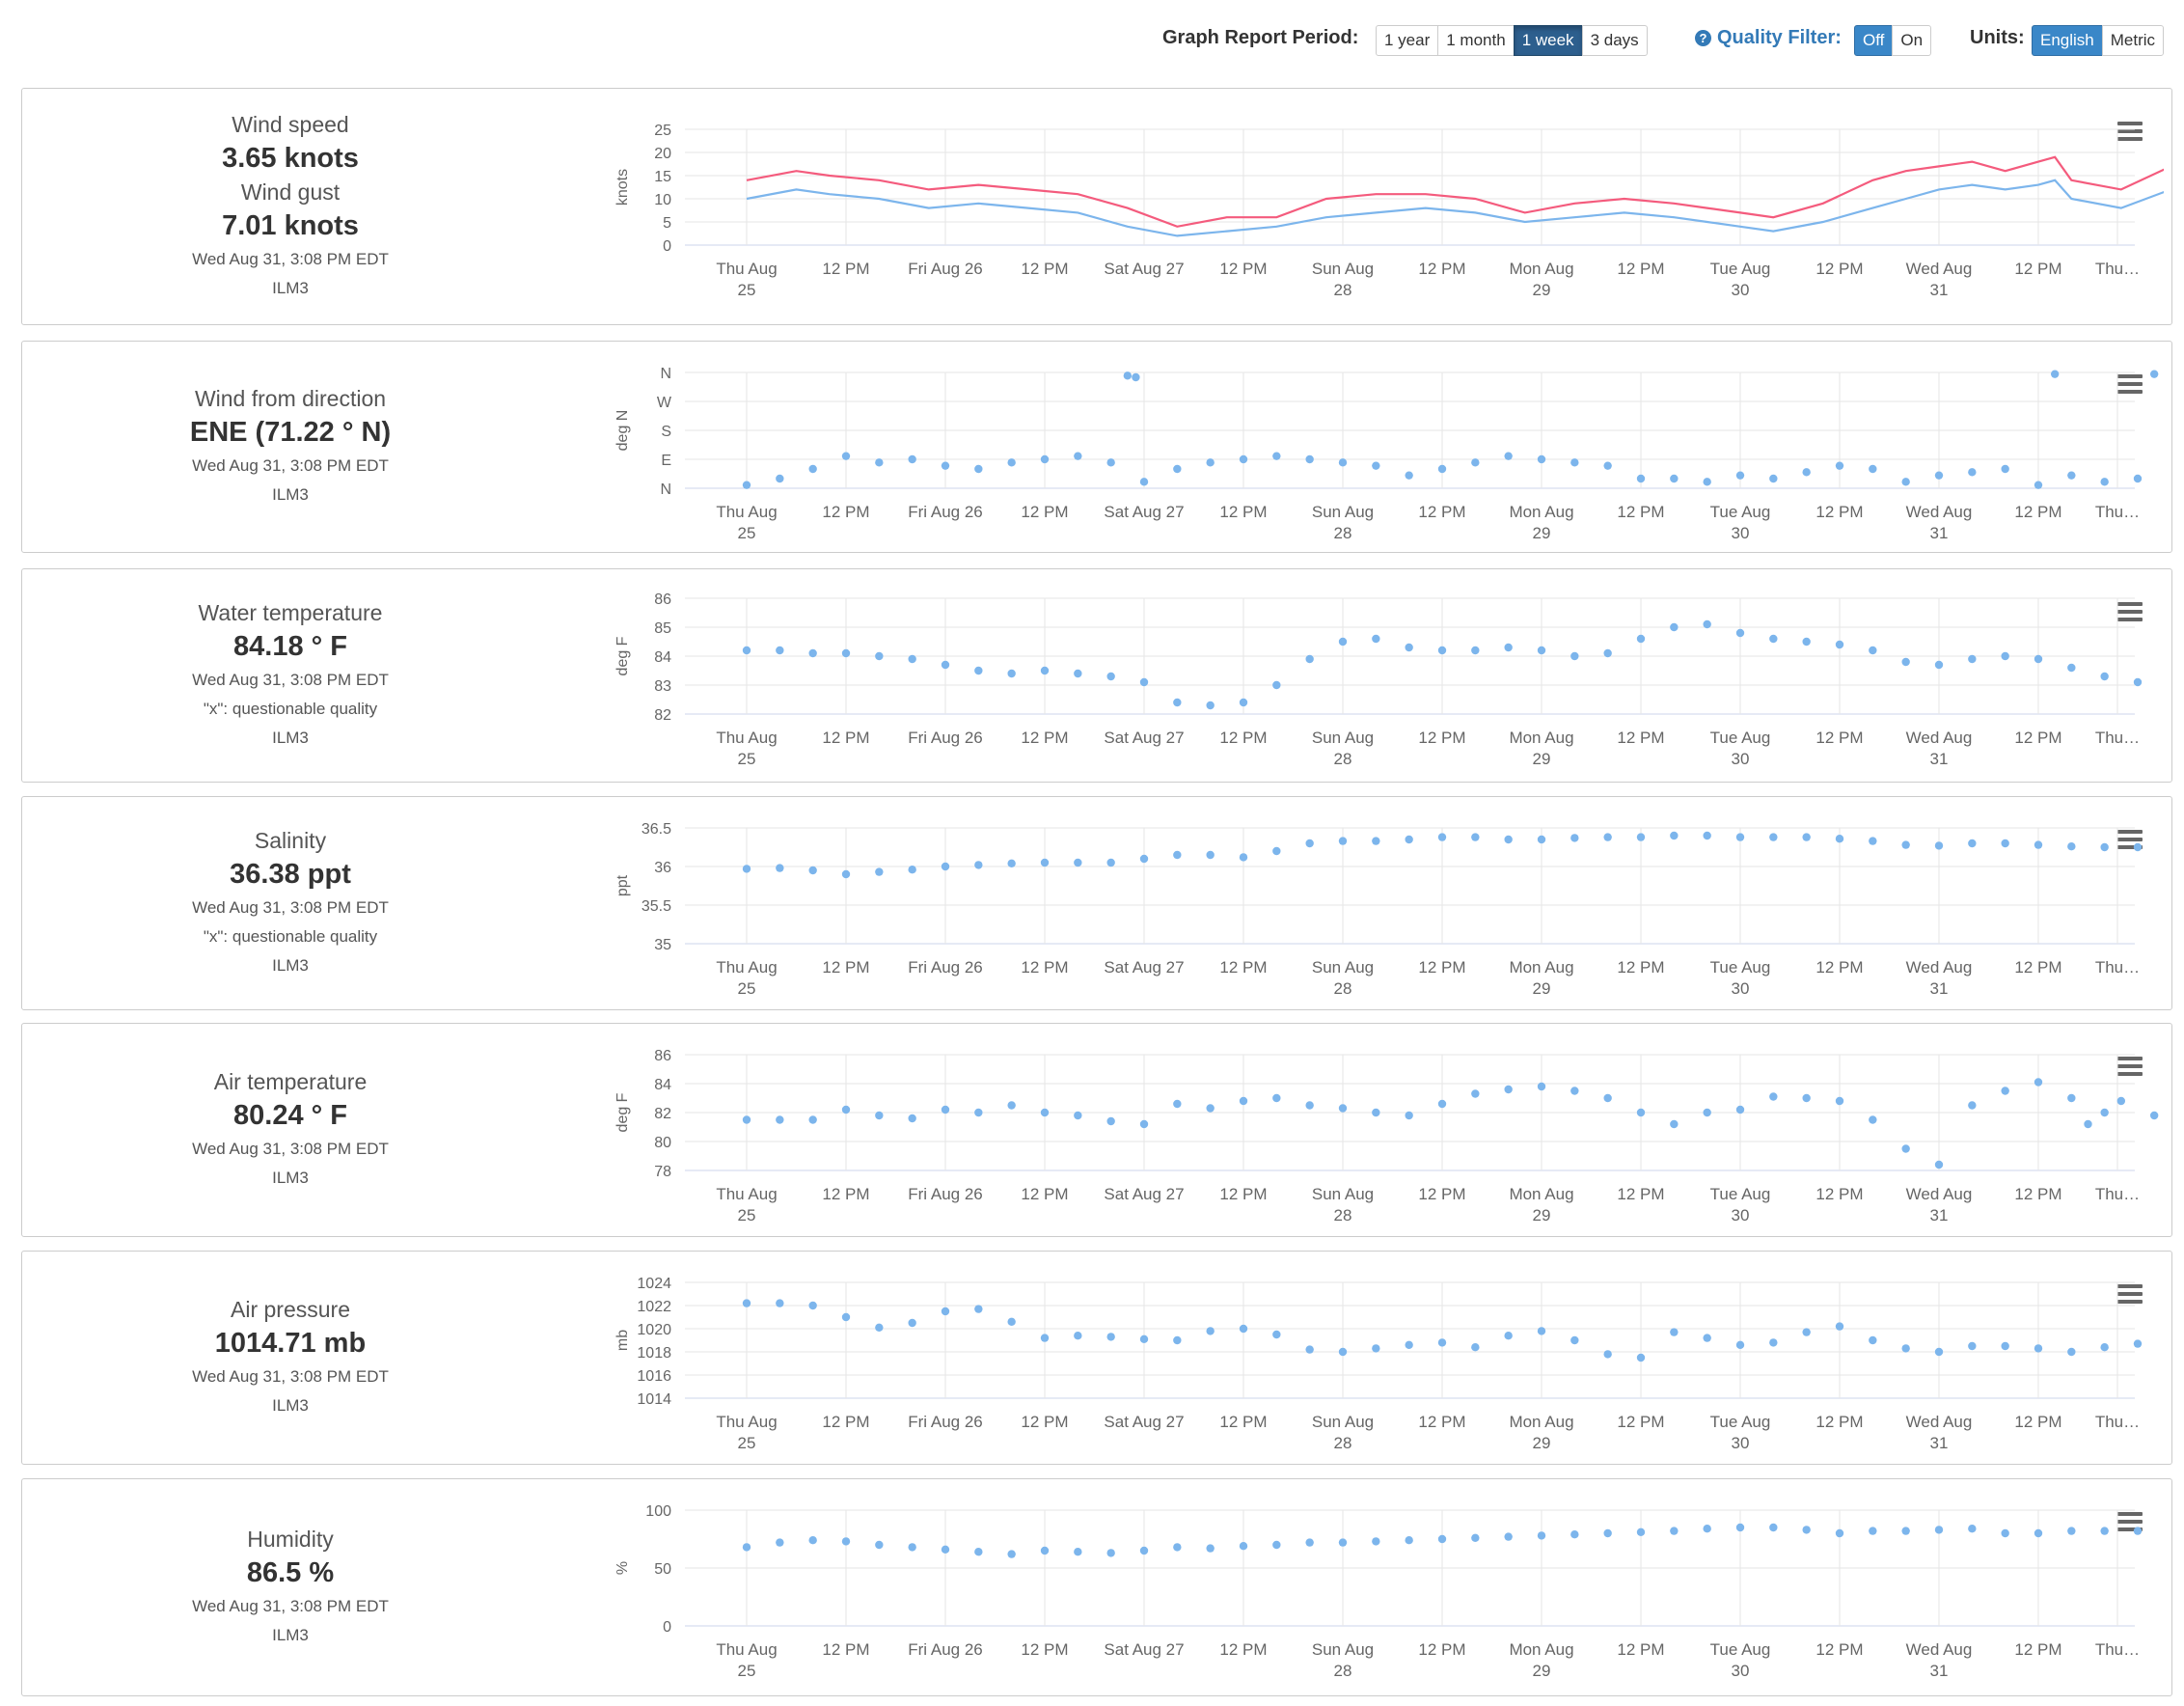  What do you see at coordinates (1144, 1194) in the screenshot?
I see `x-tick-label: Sat Aug 27` at bounding box center [1144, 1194].